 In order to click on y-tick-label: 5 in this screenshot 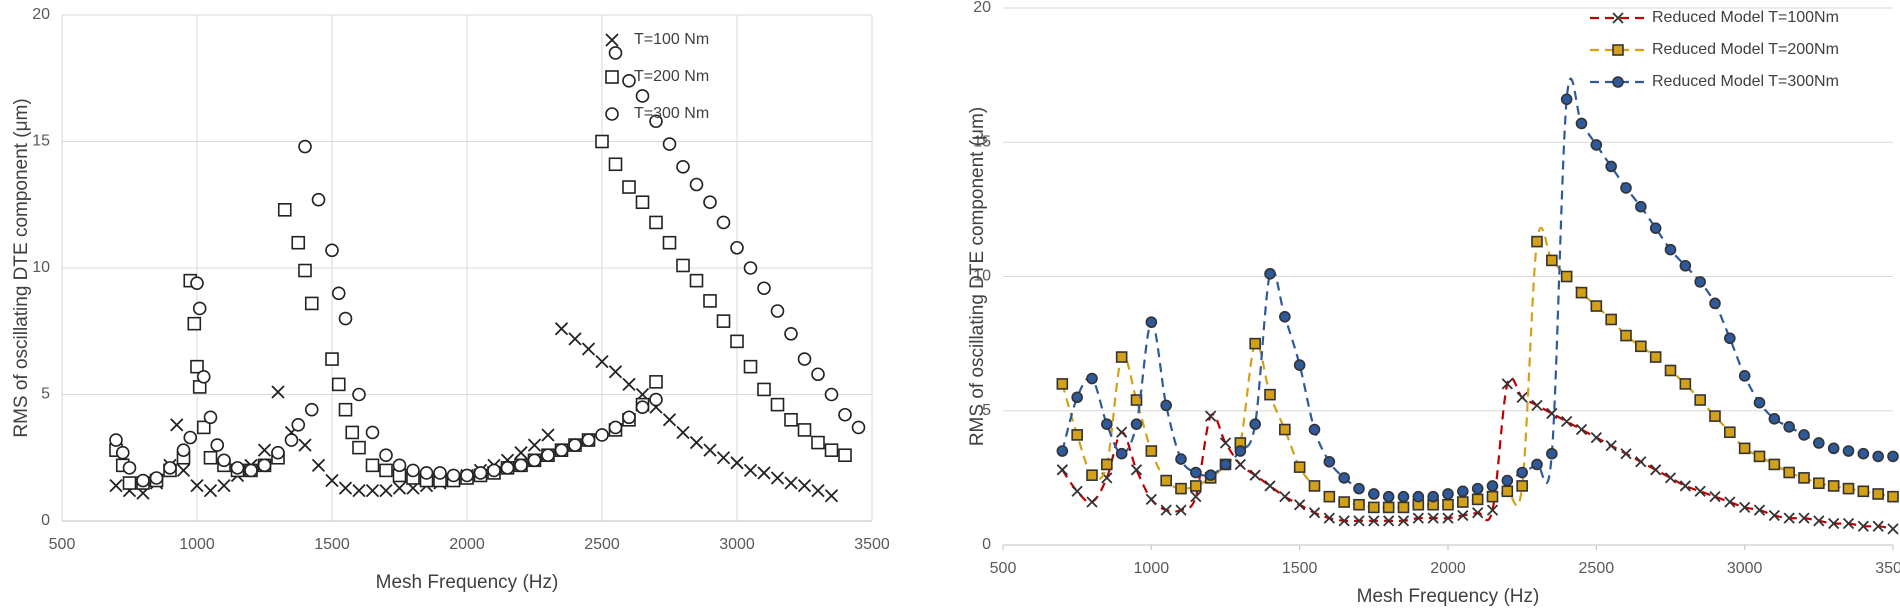, I will do `click(45, 394)`.